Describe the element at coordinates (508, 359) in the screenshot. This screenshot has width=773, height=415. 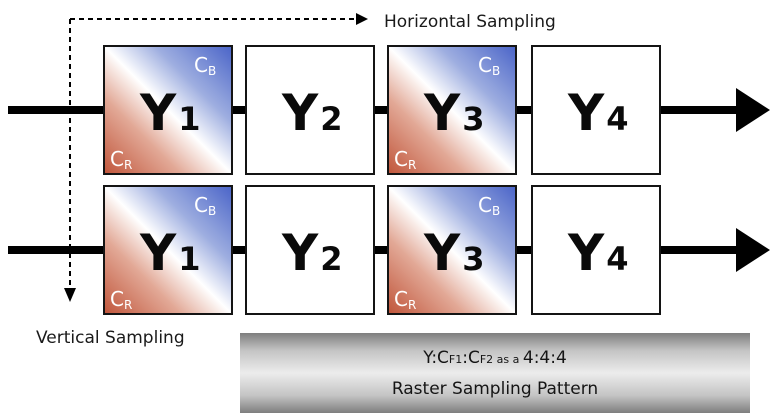
I see `caption-as-a: as a` at that location.